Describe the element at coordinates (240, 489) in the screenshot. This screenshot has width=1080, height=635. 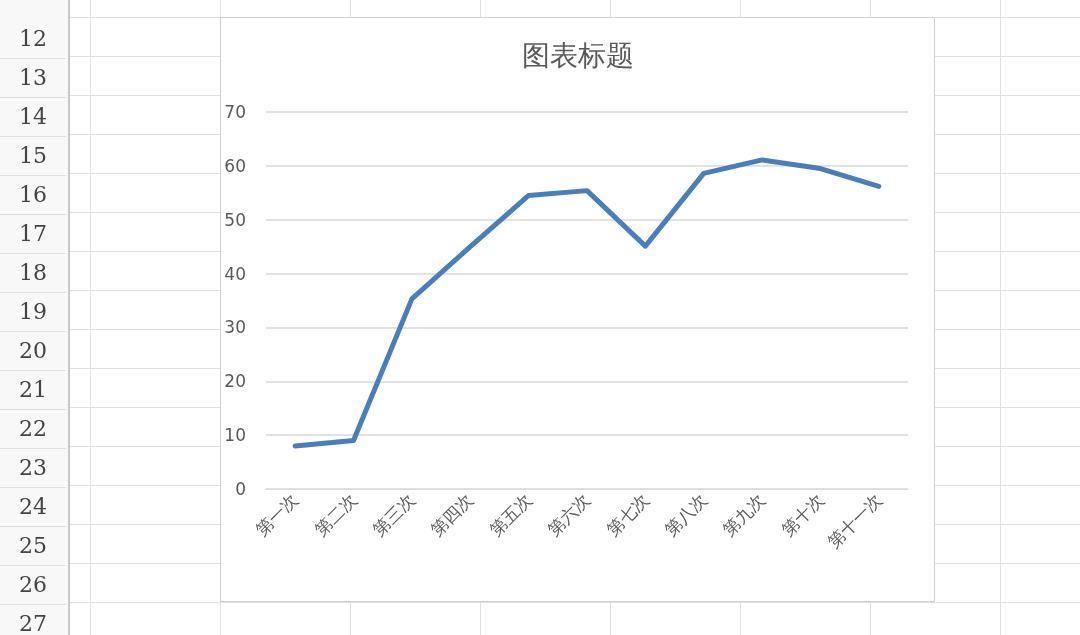
I see `y-tick-label: 0` at that location.